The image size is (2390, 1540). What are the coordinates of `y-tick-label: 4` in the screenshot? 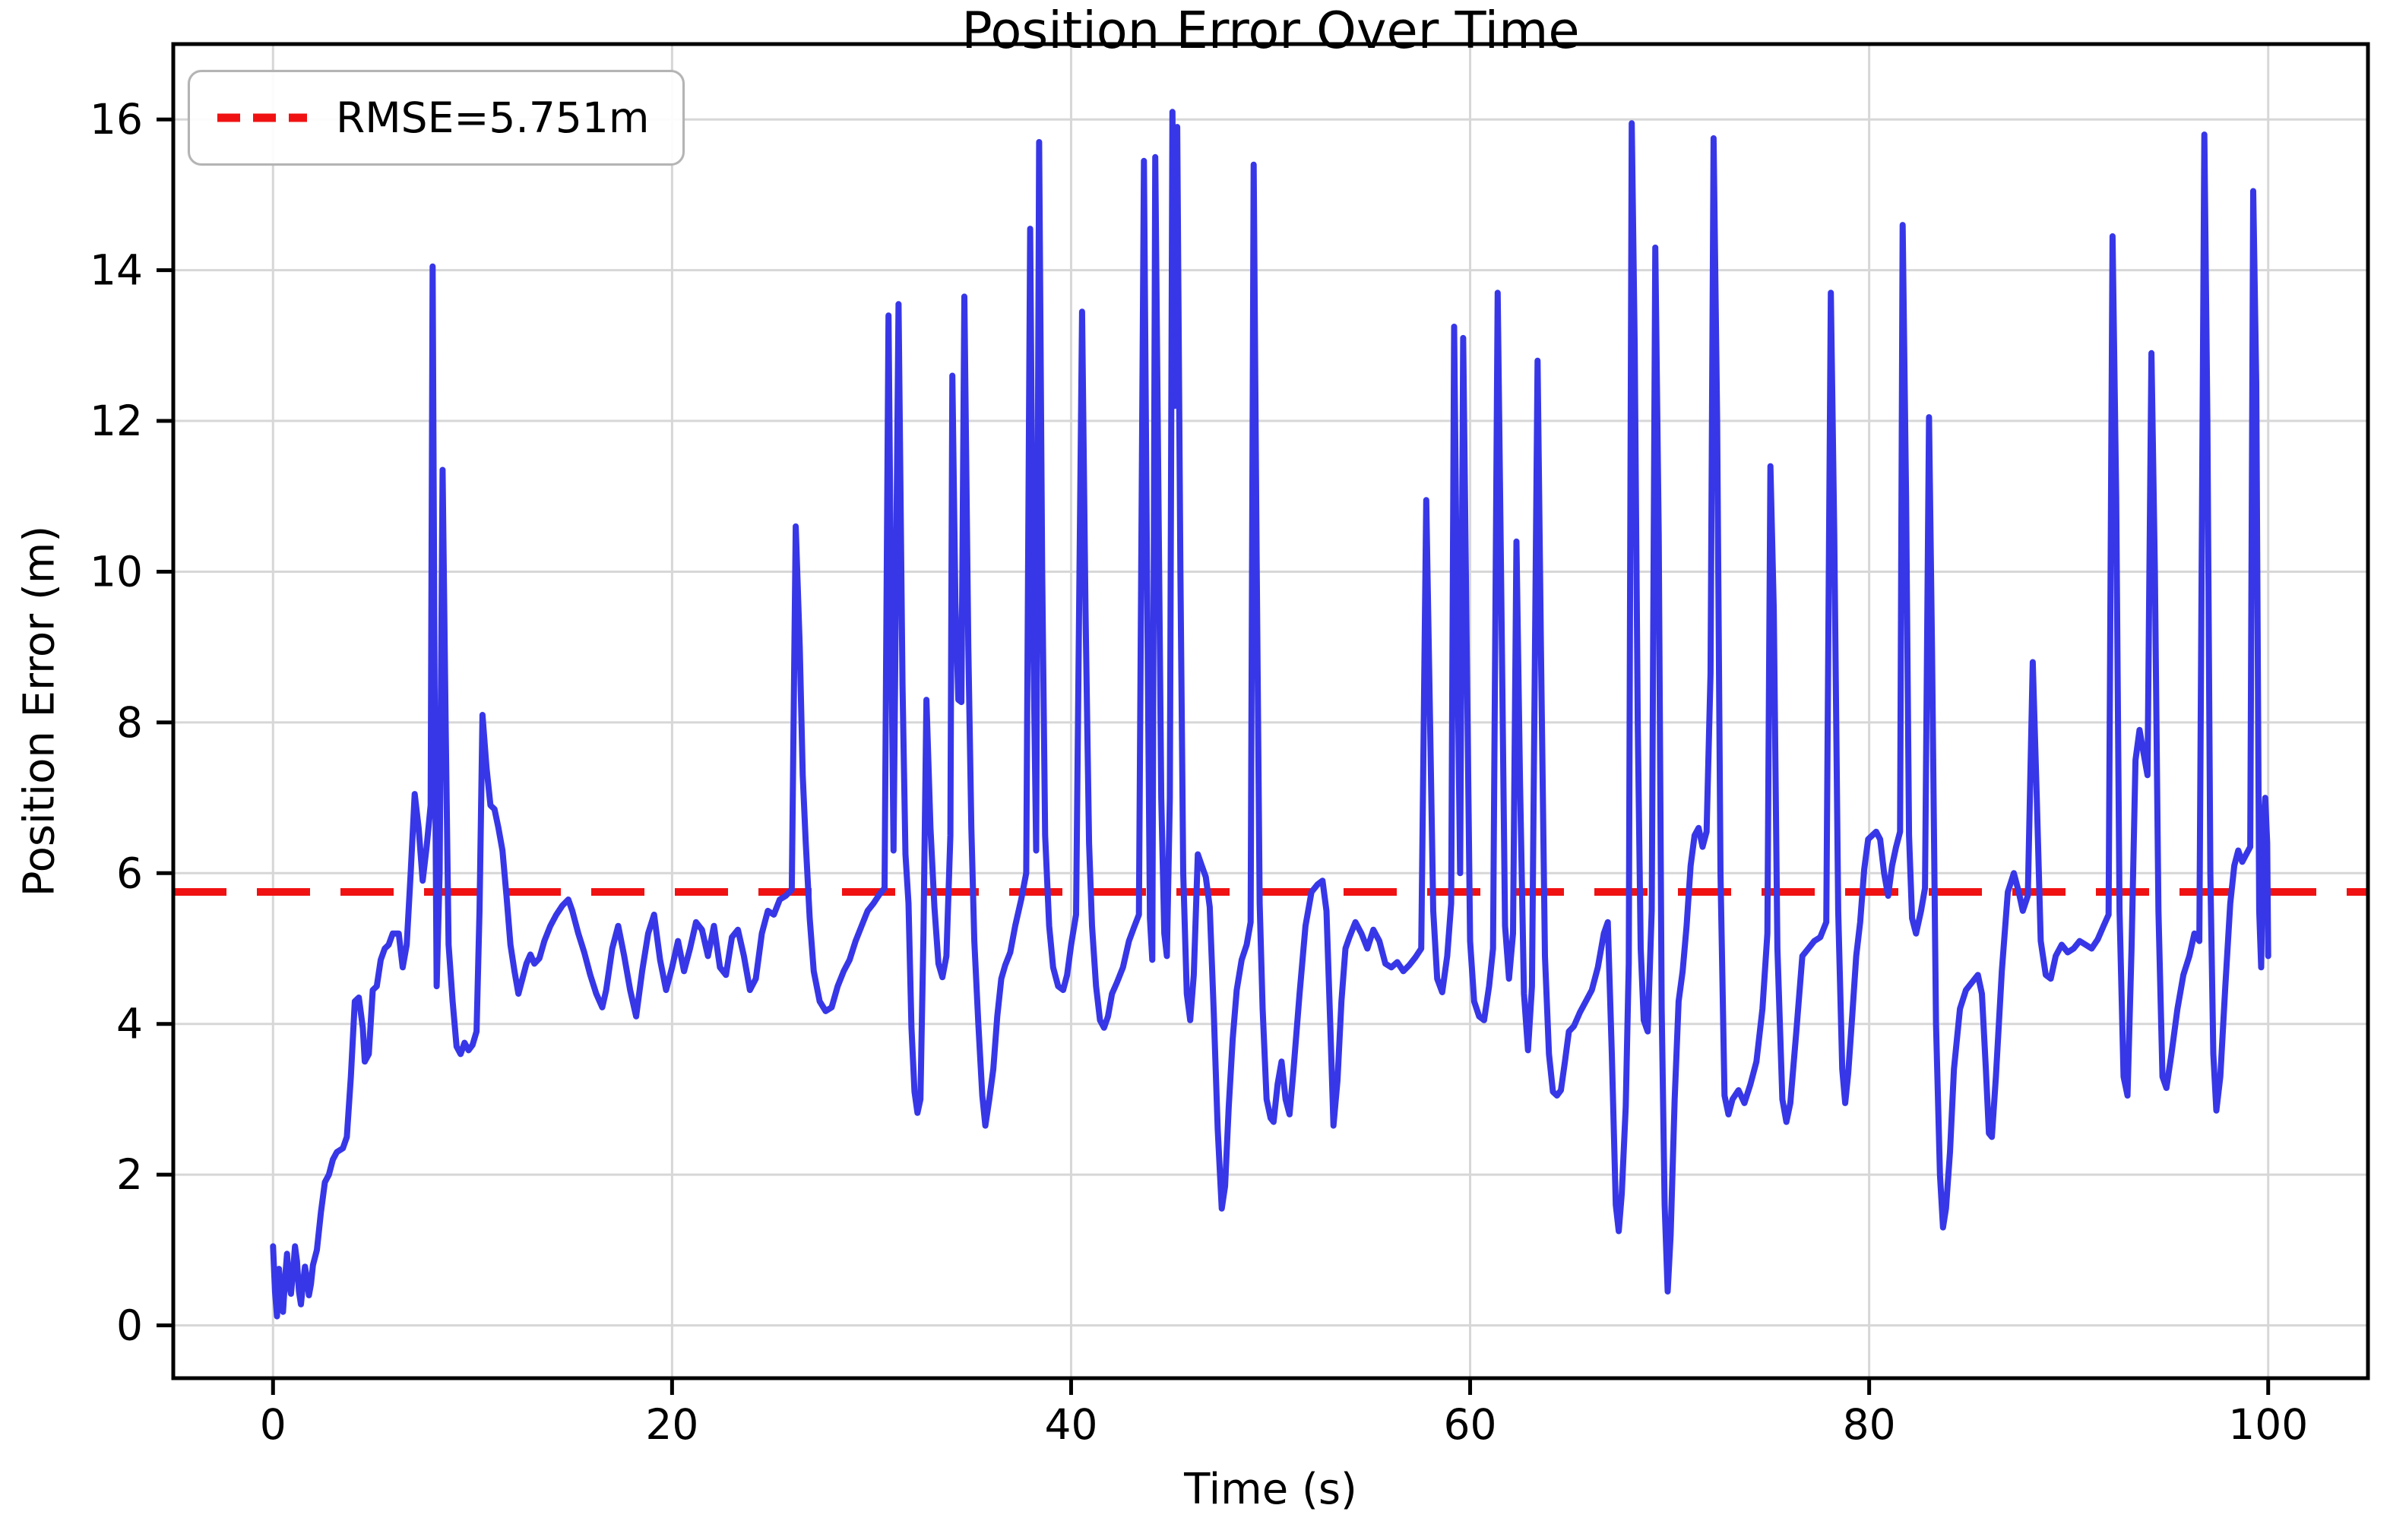 It's located at (129, 1024).